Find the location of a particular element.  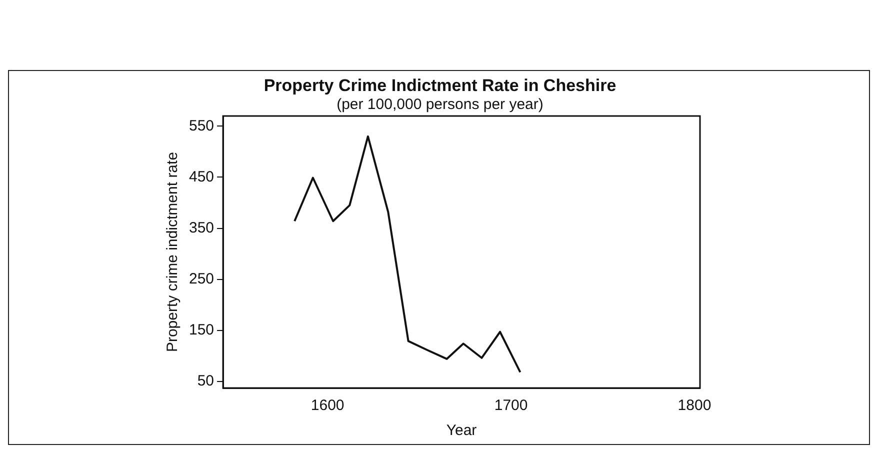

x-tick-label: 1700 is located at coordinates (511, 405).